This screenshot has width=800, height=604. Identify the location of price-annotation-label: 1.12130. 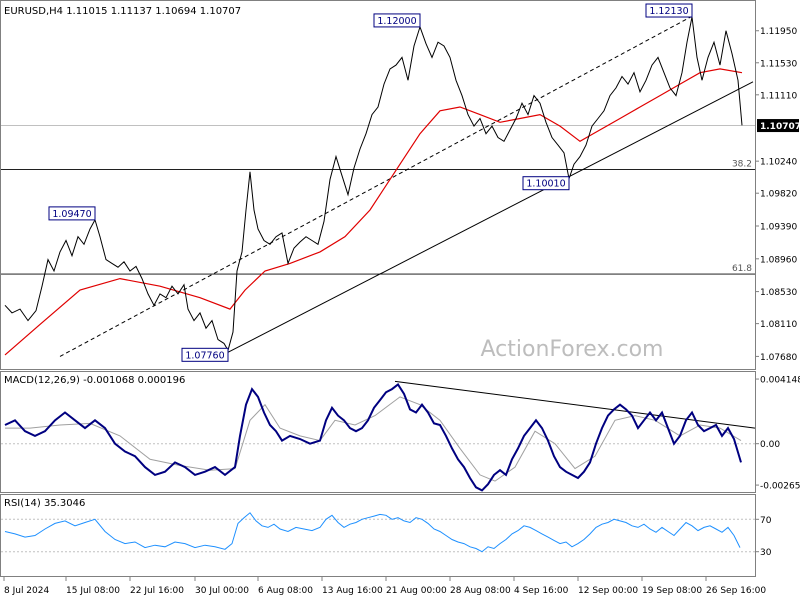
(668, 11).